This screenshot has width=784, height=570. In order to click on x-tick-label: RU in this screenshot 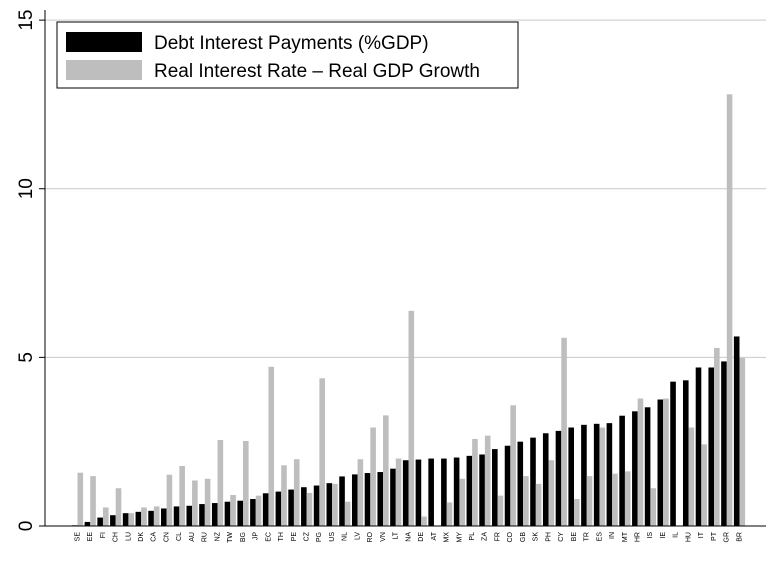, I will do `click(205, 537)`.